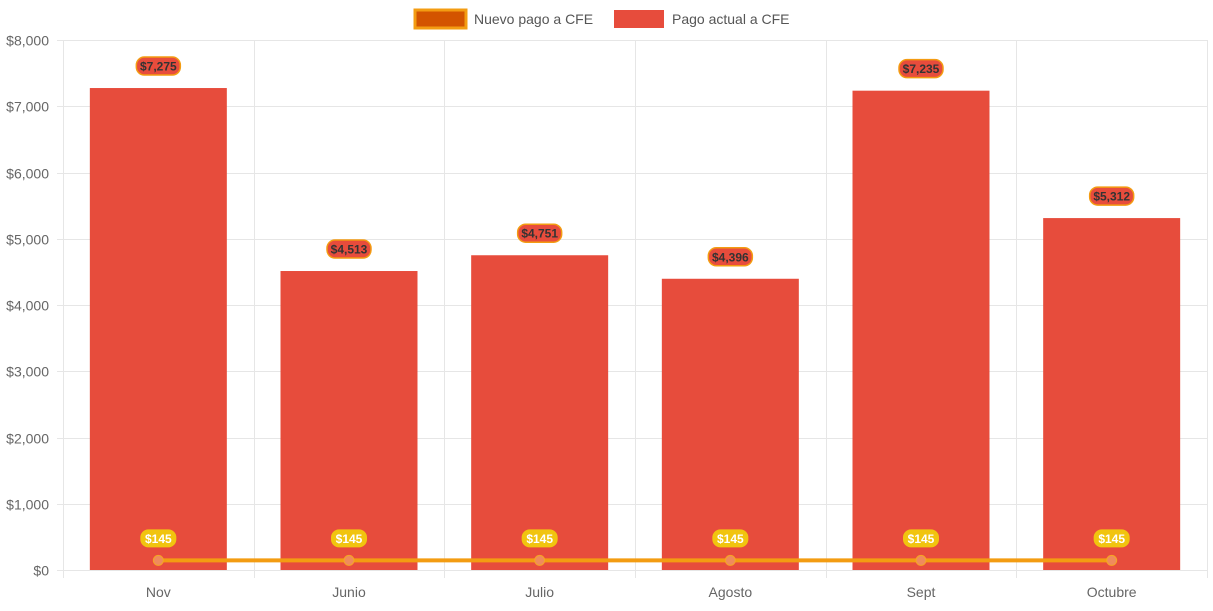 The width and height of the screenshot is (1213, 611). I want to click on x-tick-label: Agosto, so click(731, 592).